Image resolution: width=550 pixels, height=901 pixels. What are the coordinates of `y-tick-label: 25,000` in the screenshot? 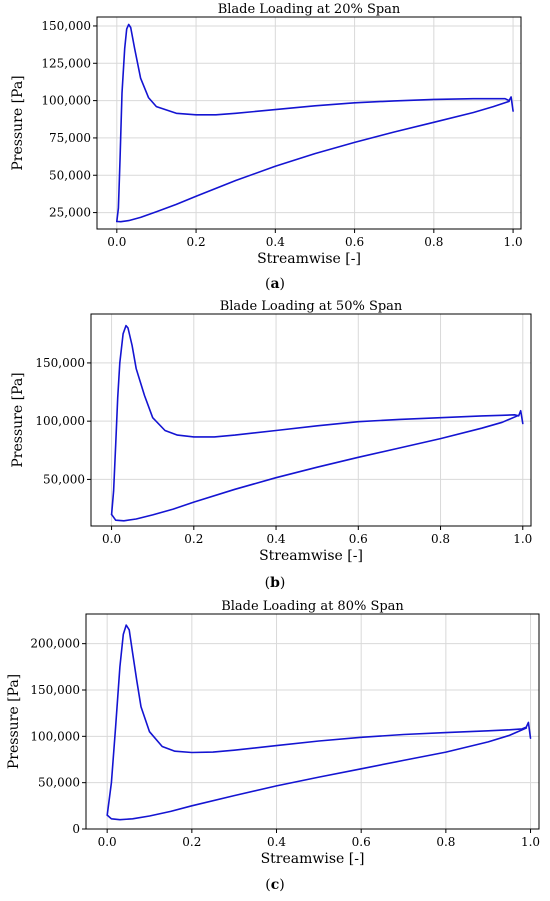 It's located at (70, 213).